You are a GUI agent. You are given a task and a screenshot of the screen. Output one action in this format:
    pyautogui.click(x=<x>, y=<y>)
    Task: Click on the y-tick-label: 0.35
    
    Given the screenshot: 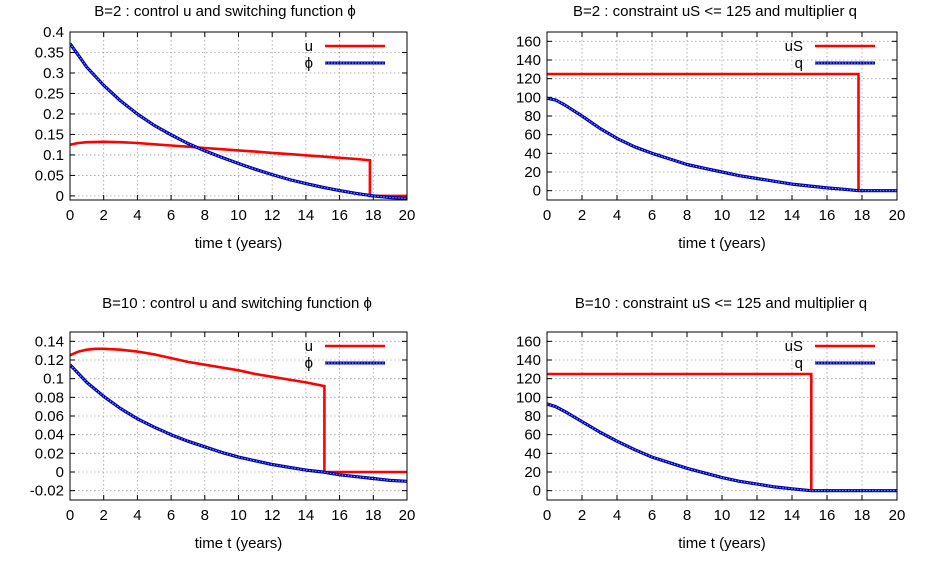 What is the action you would take?
    pyautogui.click(x=49, y=52)
    